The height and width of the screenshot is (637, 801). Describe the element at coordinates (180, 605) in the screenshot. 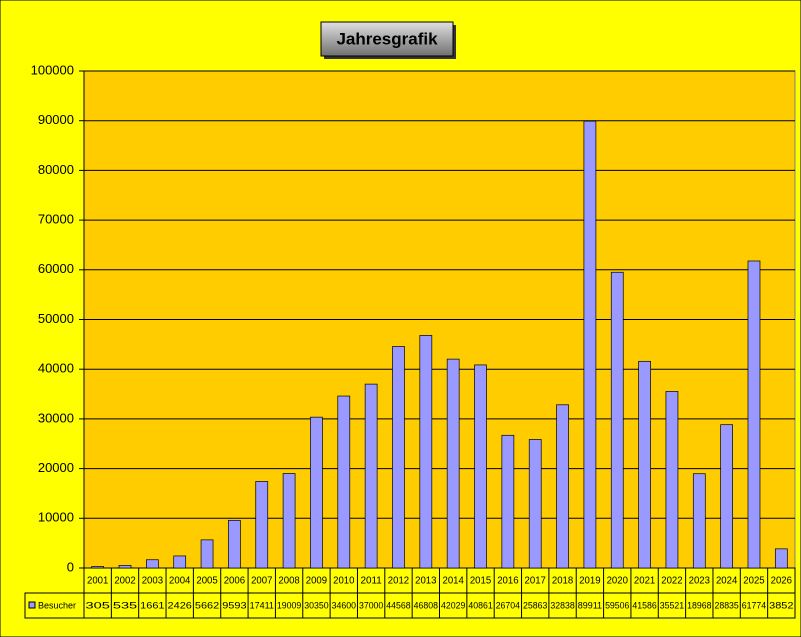

I see `table-value: 2426` at that location.